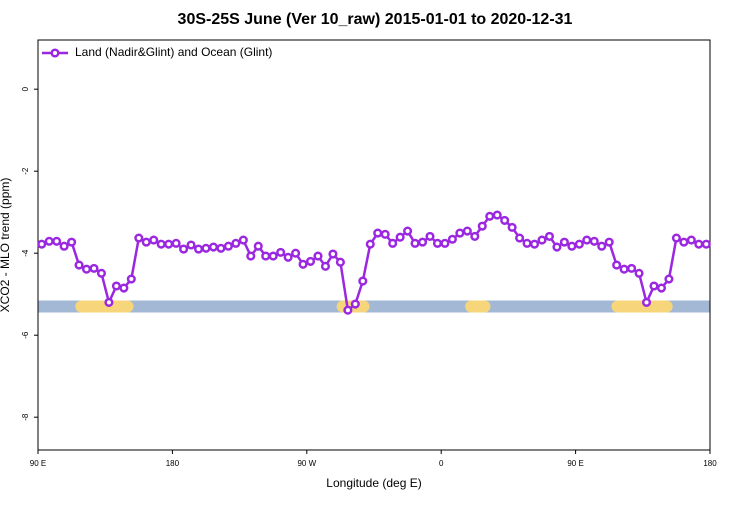 Image resolution: width=750 pixels, height=505 pixels. I want to click on ocean-strip, so click(374, 306).